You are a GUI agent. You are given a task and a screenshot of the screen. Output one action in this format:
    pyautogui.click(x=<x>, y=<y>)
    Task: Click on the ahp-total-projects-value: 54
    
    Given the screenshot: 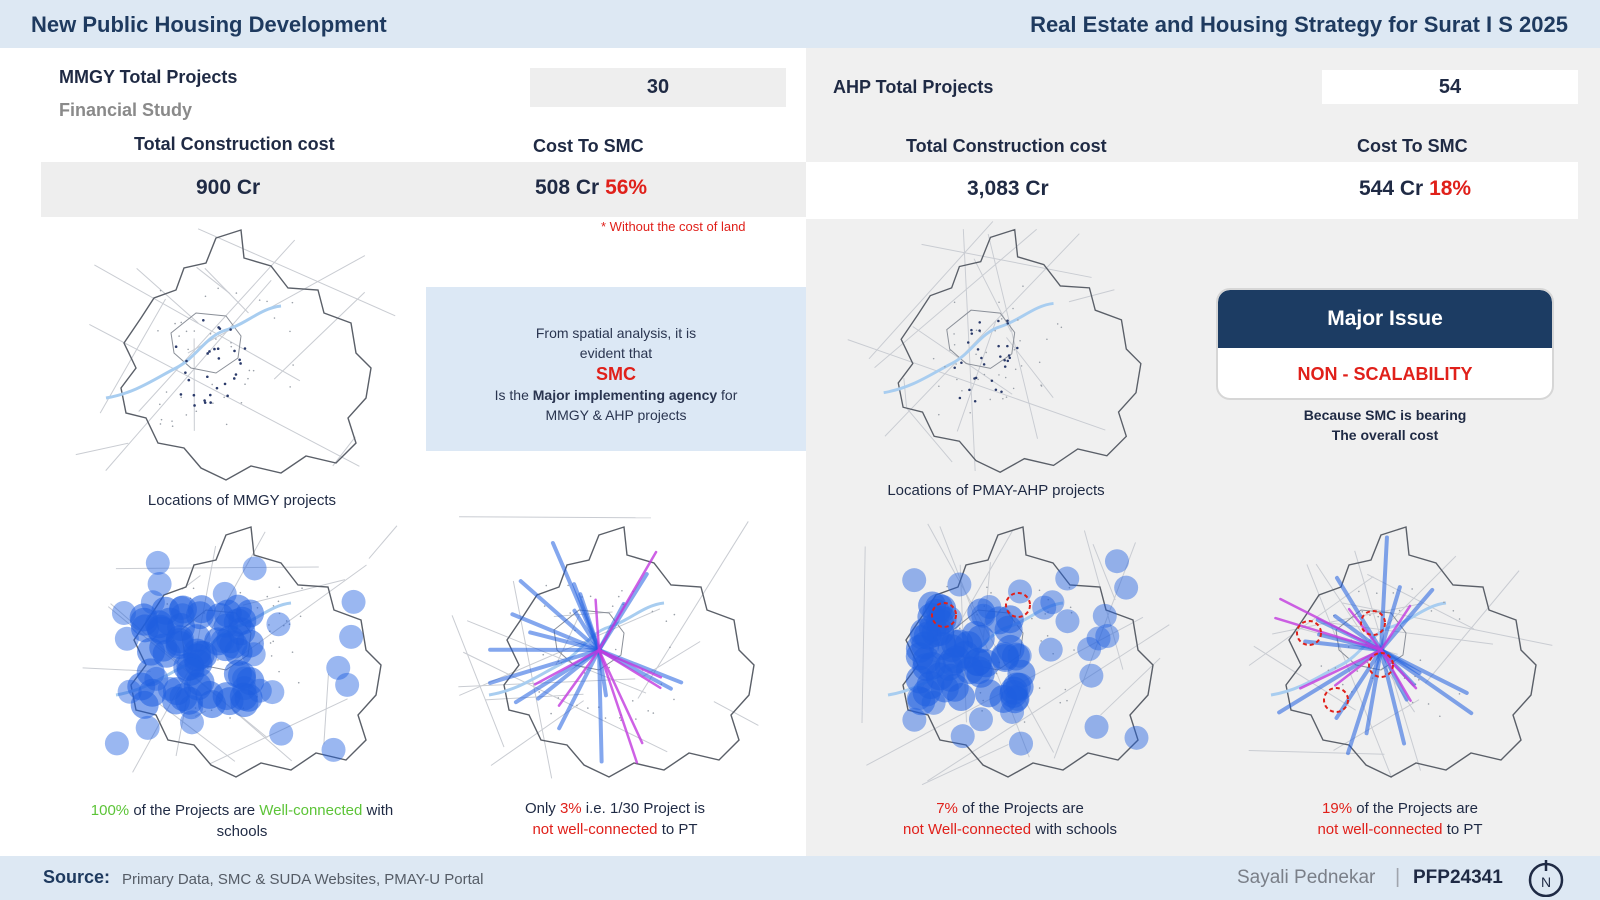 What is the action you would take?
    pyautogui.click(x=1450, y=87)
    